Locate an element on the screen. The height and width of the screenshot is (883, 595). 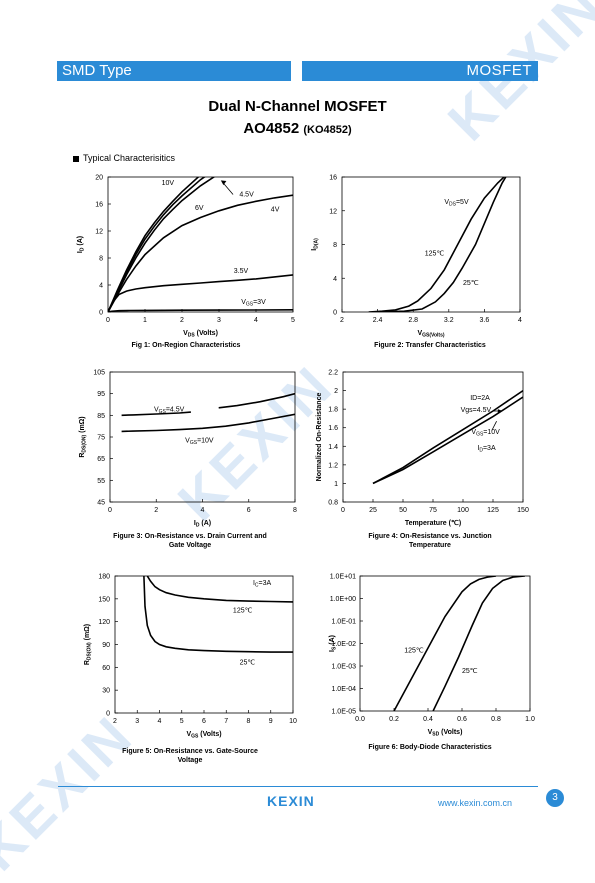
x-tick-label: 3 is located at coordinates (137, 721).